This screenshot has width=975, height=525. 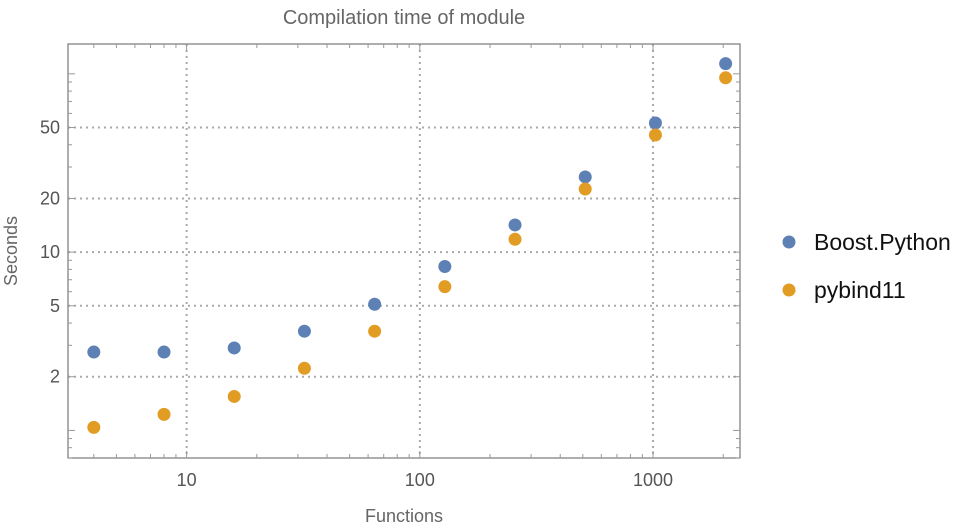 I want to click on y-tick-labels: 2 5 10 20 50, so click(x=50, y=251).